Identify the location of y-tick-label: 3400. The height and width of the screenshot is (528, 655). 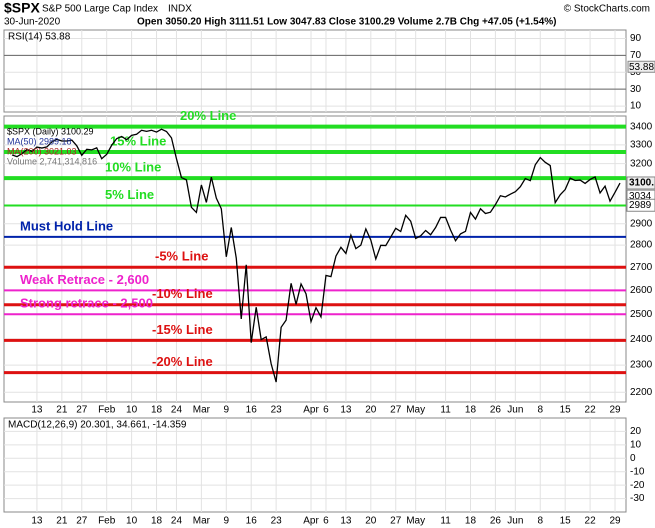
(641, 126).